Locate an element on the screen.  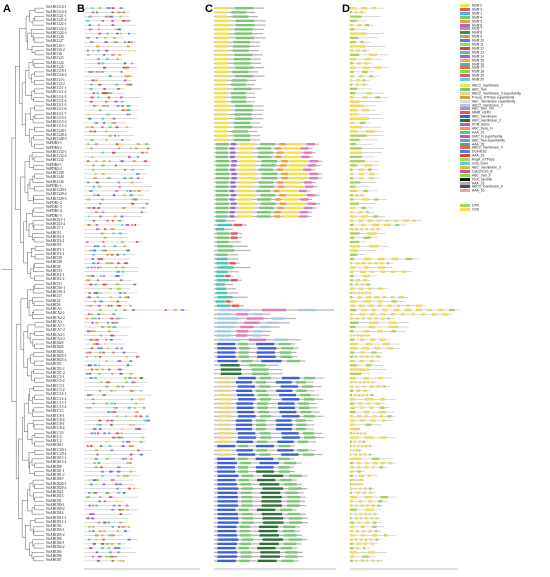
gene-name: NsABCB20-2 is located at coordinates (56, 487).